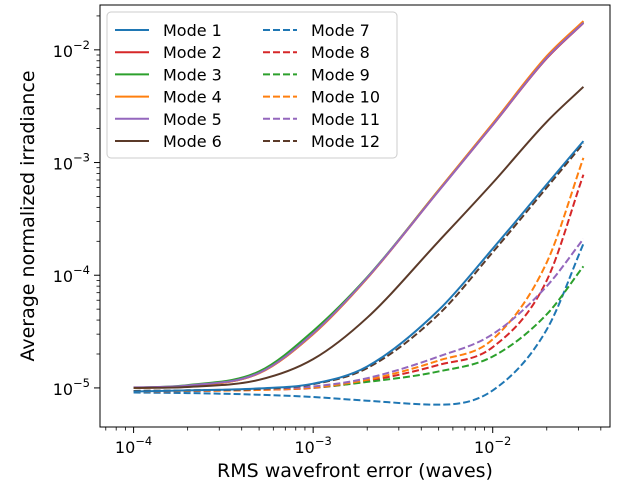 The width and height of the screenshot is (617, 487). I want to click on legend-frame, so click(252, 85).